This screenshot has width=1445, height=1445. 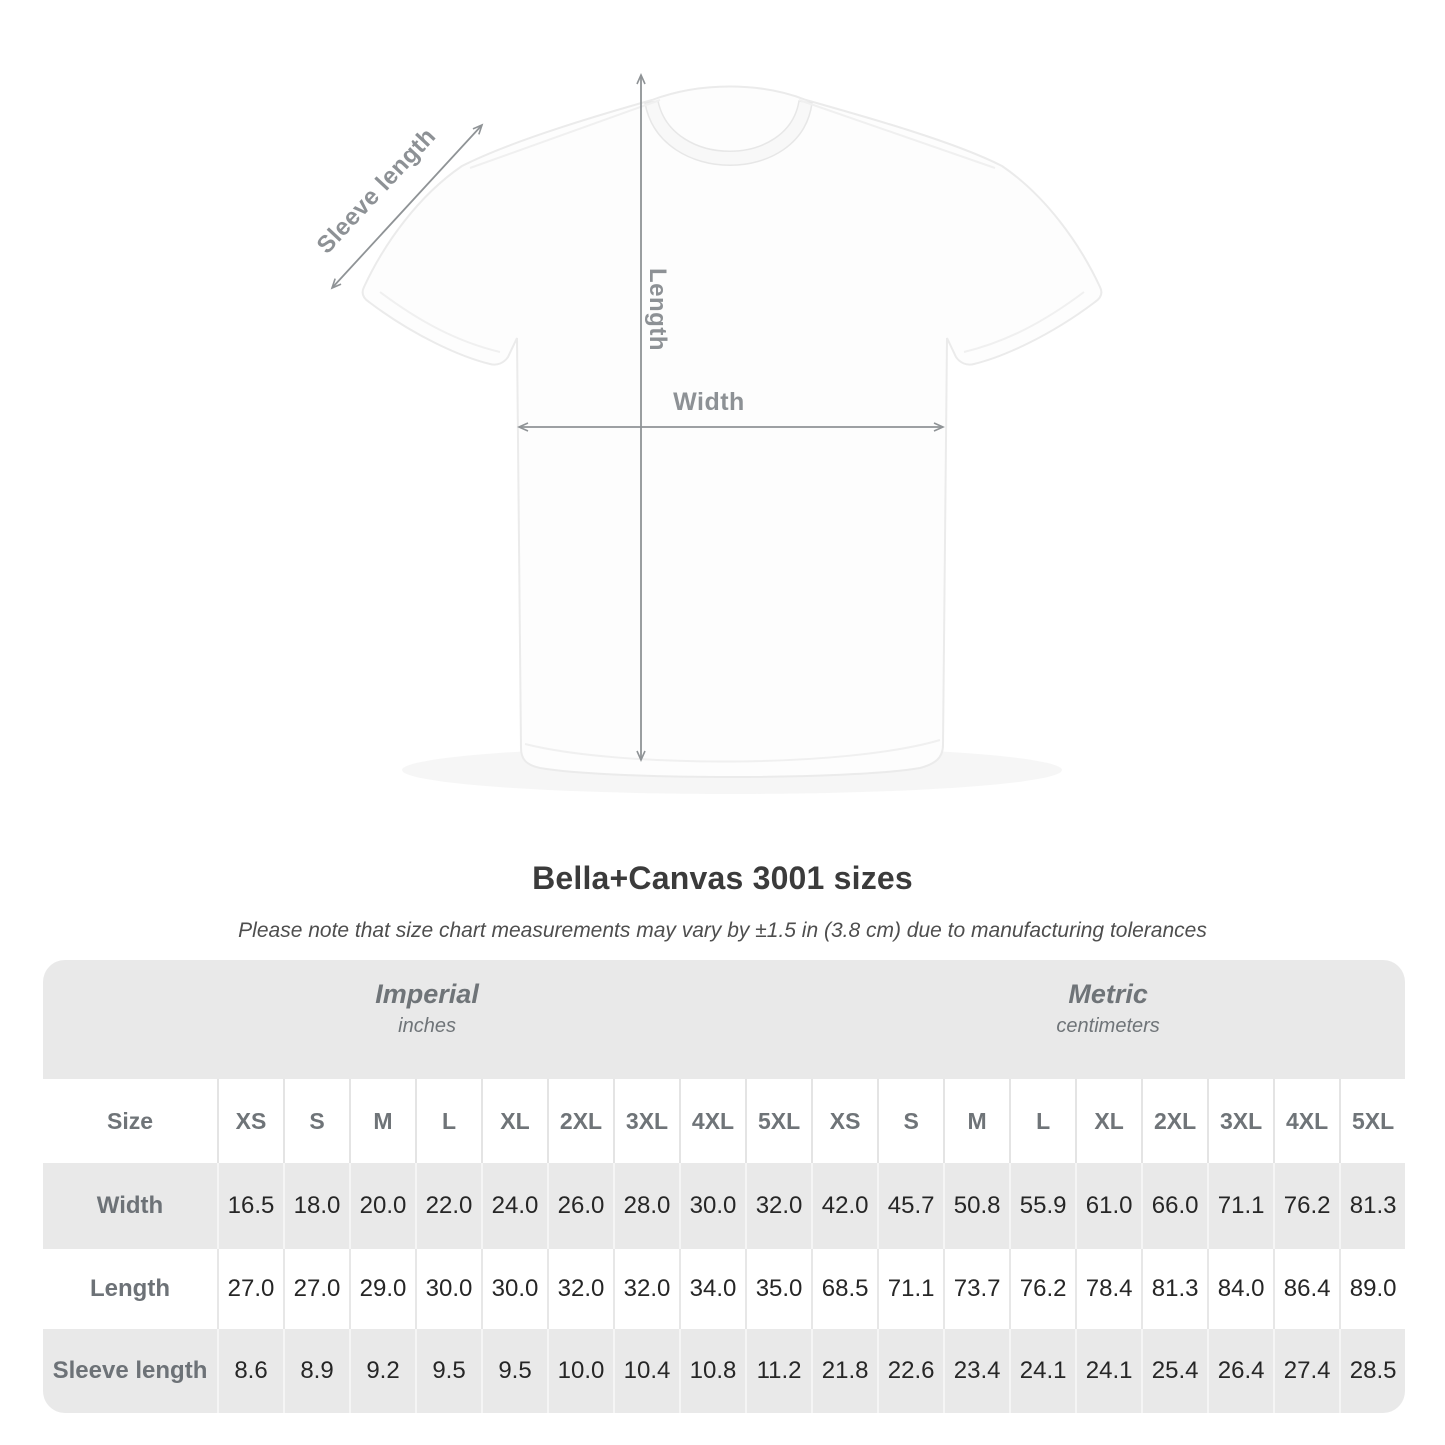 I want to click on measurement-cell: 28.0, so click(x=646, y=1206).